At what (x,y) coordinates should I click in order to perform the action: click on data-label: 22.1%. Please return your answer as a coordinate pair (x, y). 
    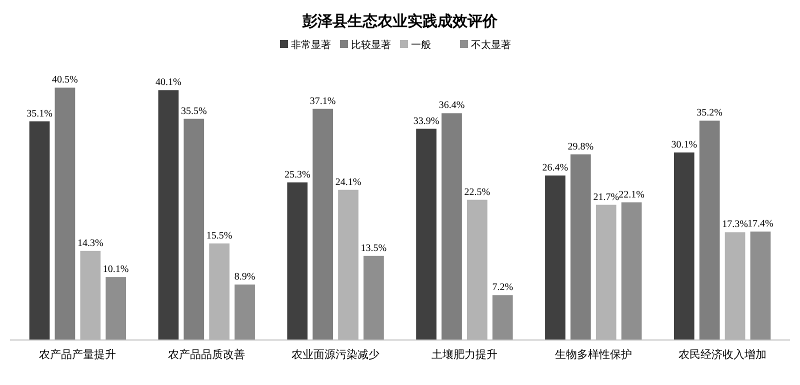
    Looking at the image, I should click on (631, 194).